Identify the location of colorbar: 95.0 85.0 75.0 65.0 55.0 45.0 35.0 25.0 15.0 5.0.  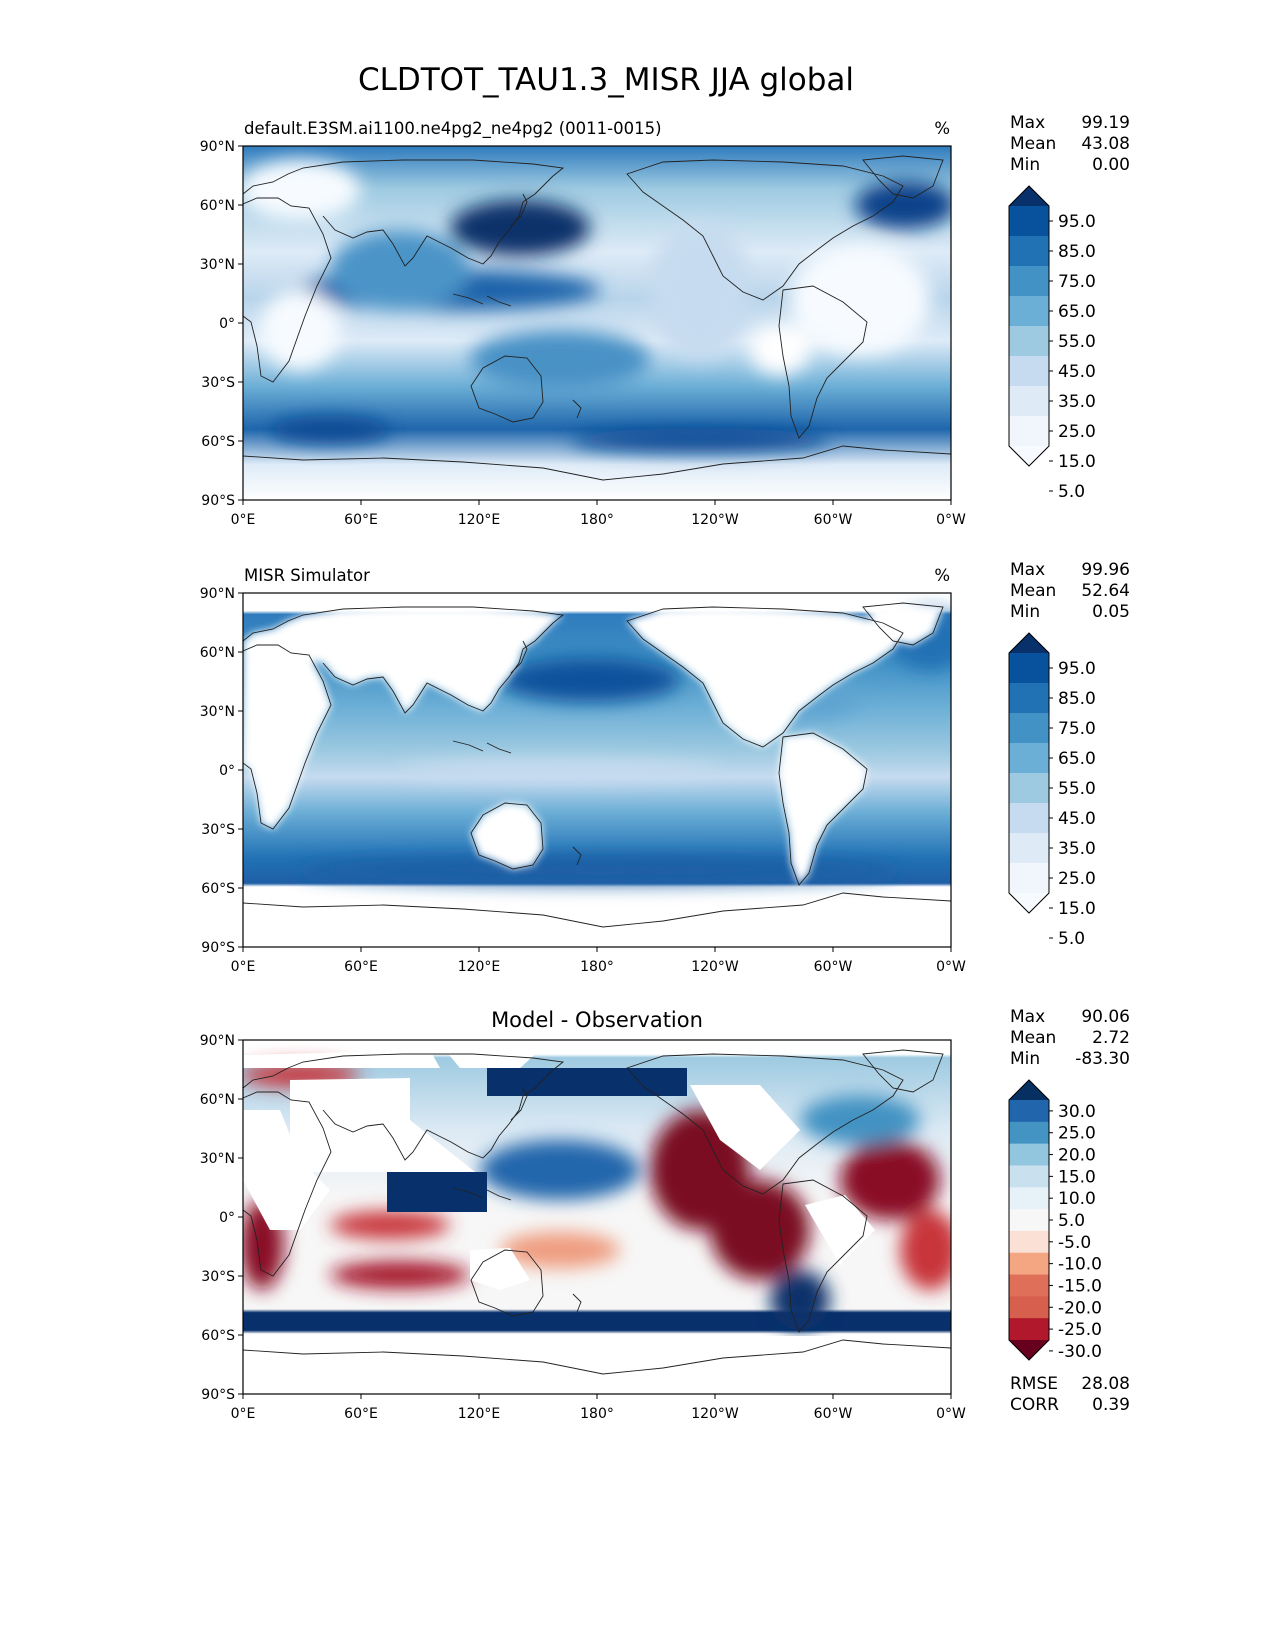
(1052, 790).